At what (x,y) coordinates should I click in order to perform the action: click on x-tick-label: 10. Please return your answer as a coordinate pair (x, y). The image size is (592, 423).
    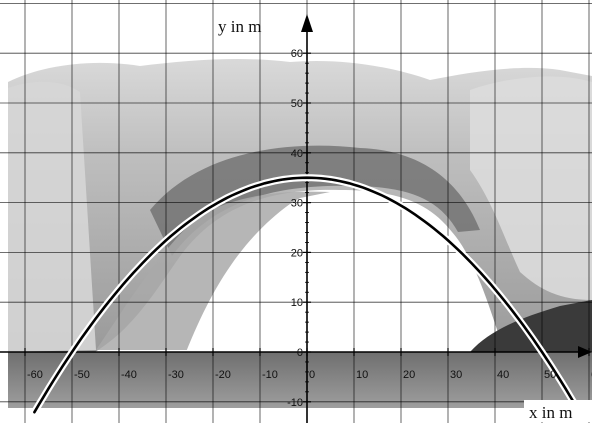
    Looking at the image, I should click on (362, 375).